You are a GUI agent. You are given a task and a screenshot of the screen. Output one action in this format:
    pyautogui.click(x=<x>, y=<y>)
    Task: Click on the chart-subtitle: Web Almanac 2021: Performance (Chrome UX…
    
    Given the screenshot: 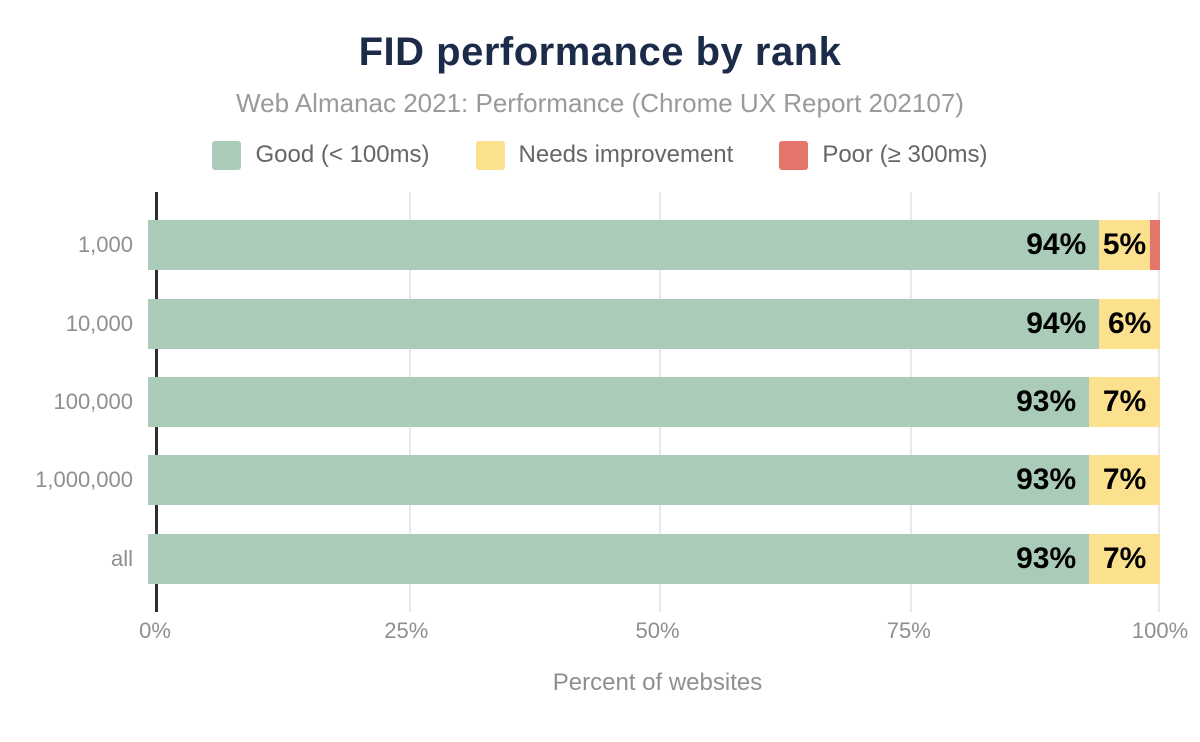 What is the action you would take?
    pyautogui.click(x=600, y=103)
    